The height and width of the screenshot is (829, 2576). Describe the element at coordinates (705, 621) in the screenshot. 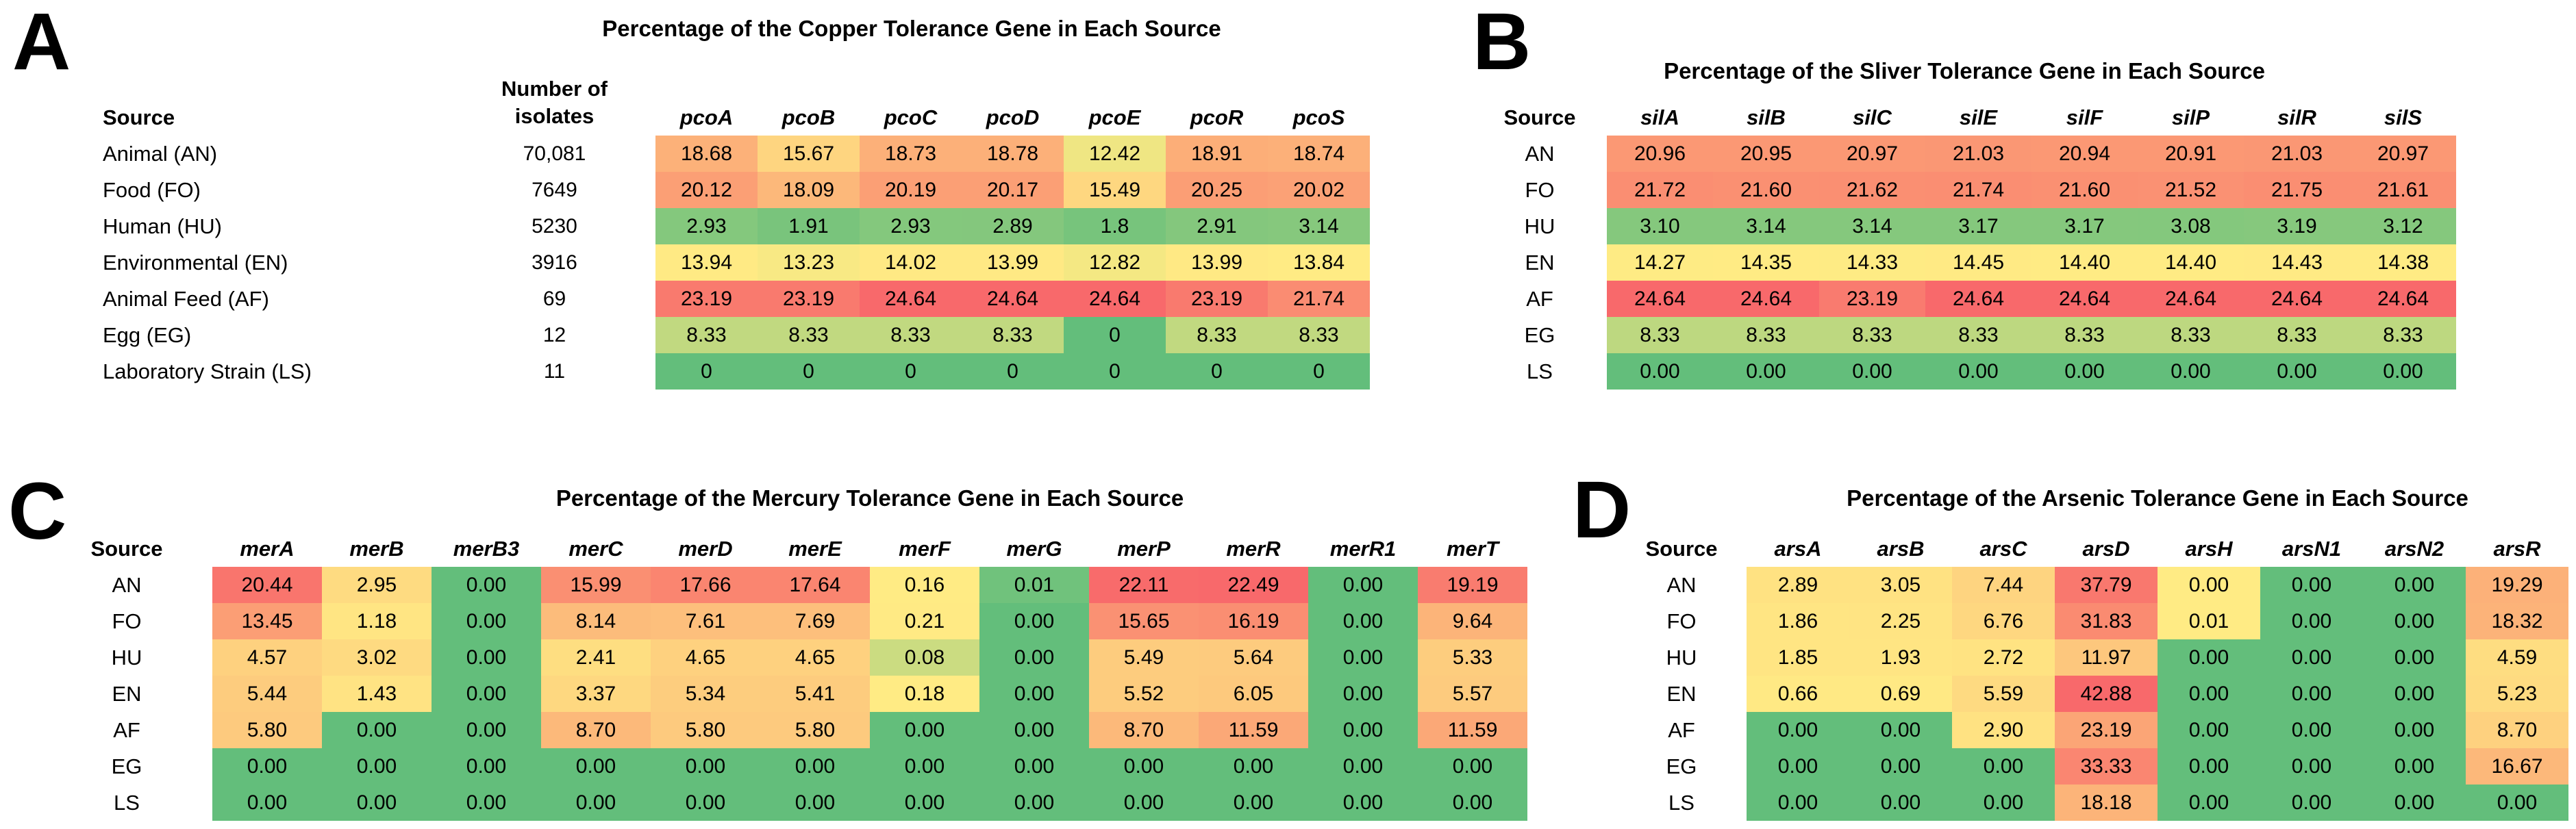

I see `heatmap-cell: 7.61` at that location.